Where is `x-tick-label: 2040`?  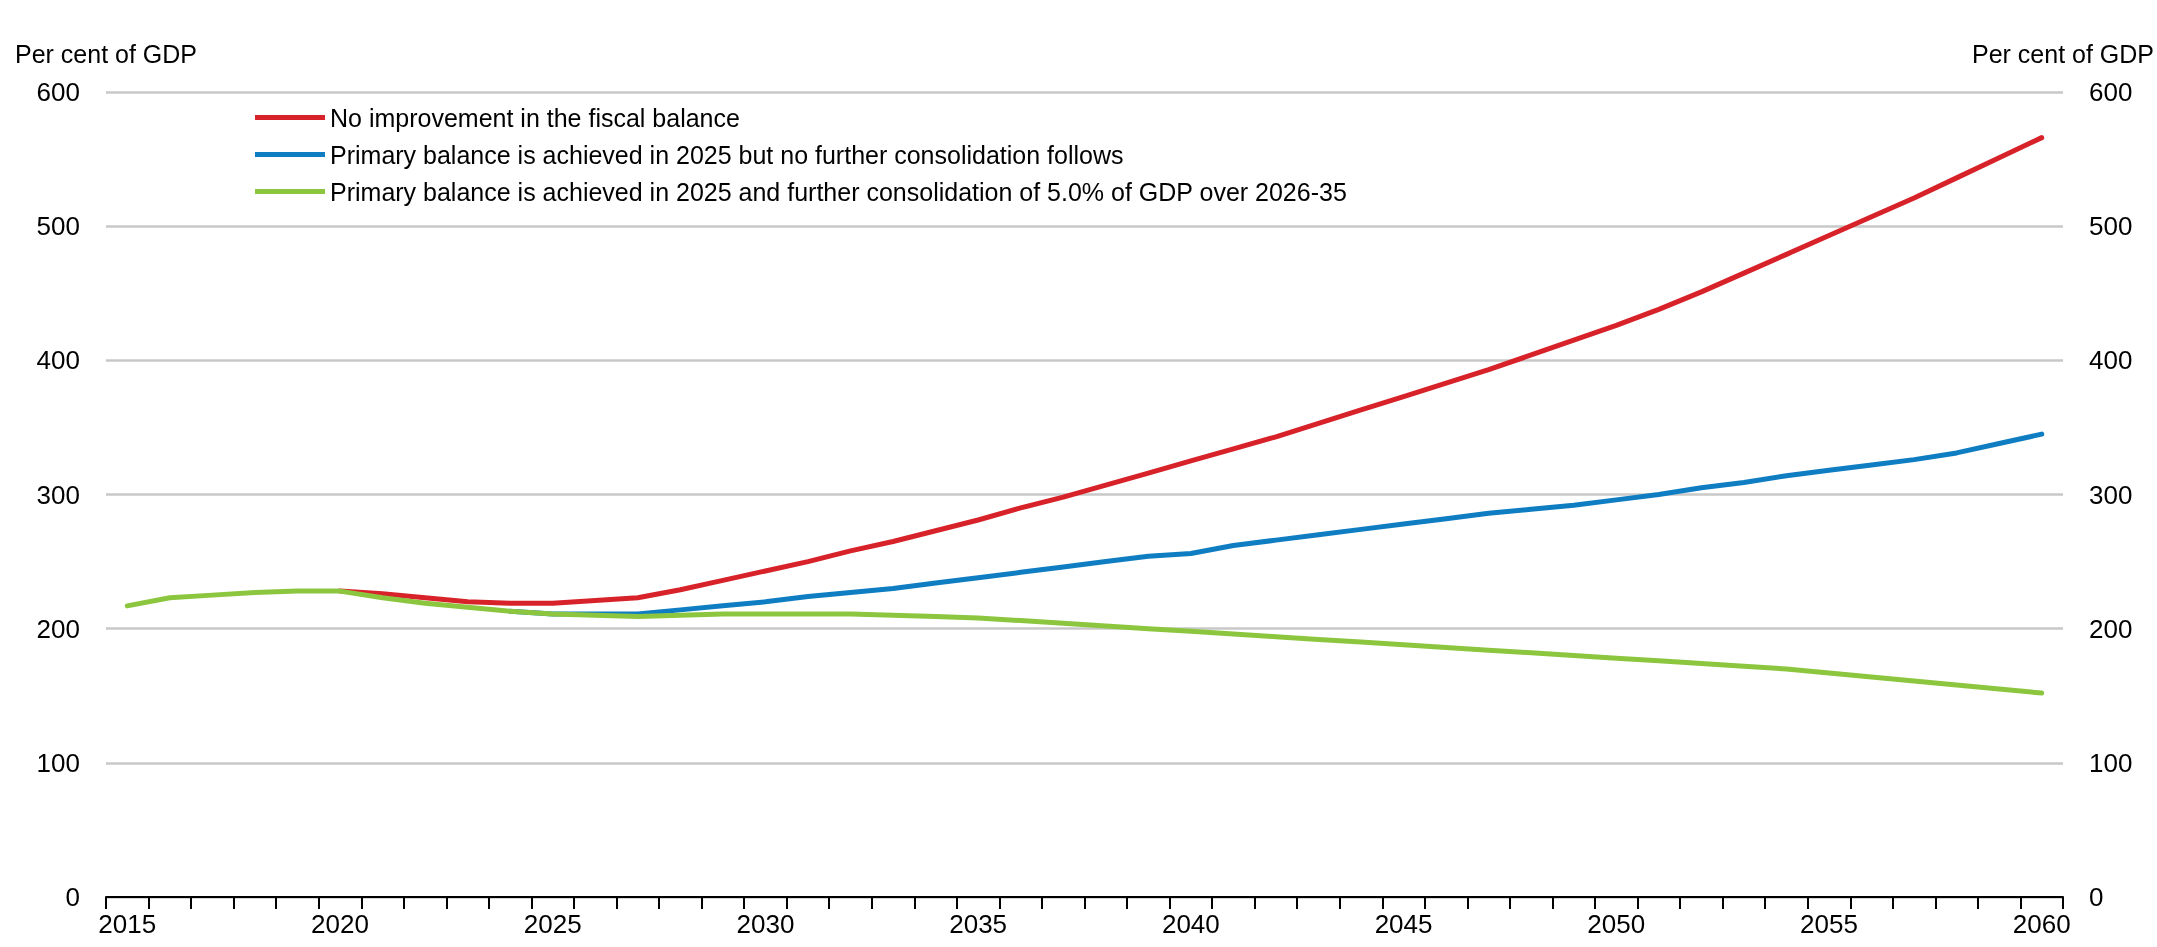
x-tick-label: 2040 is located at coordinates (1190, 924).